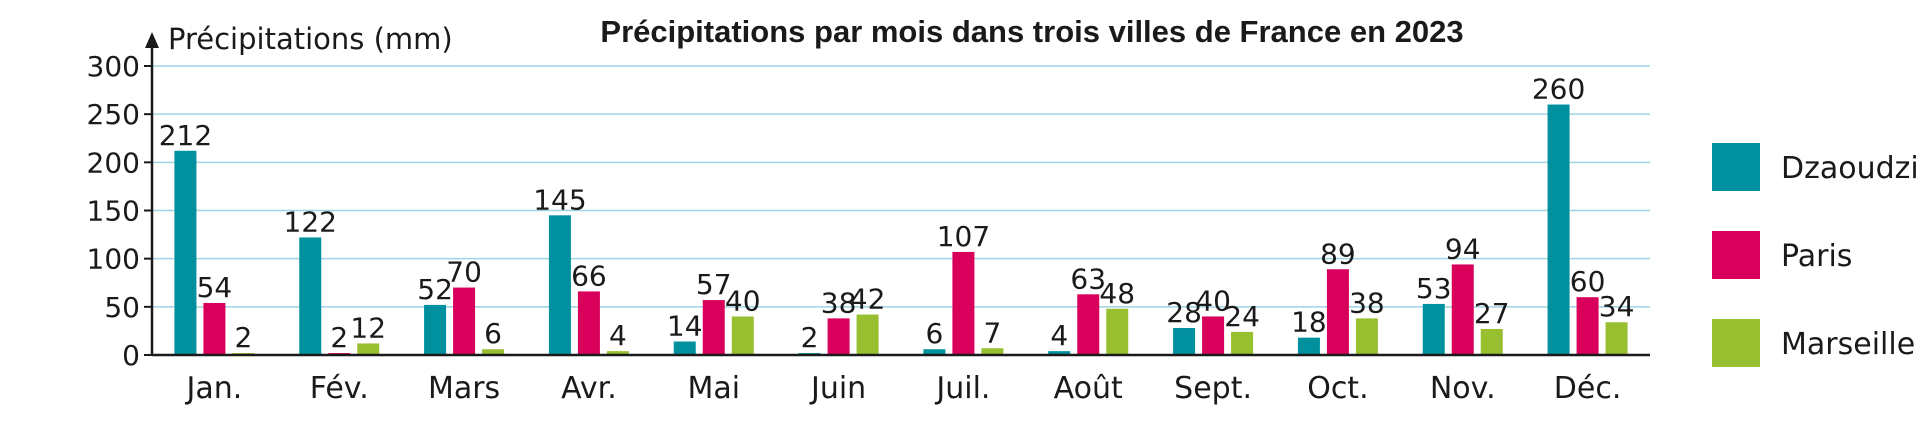 Image resolution: width=1931 pixels, height=423 pixels. Describe the element at coordinates (214, 388) in the screenshot. I see `x-category-label: Jan.` at that location.